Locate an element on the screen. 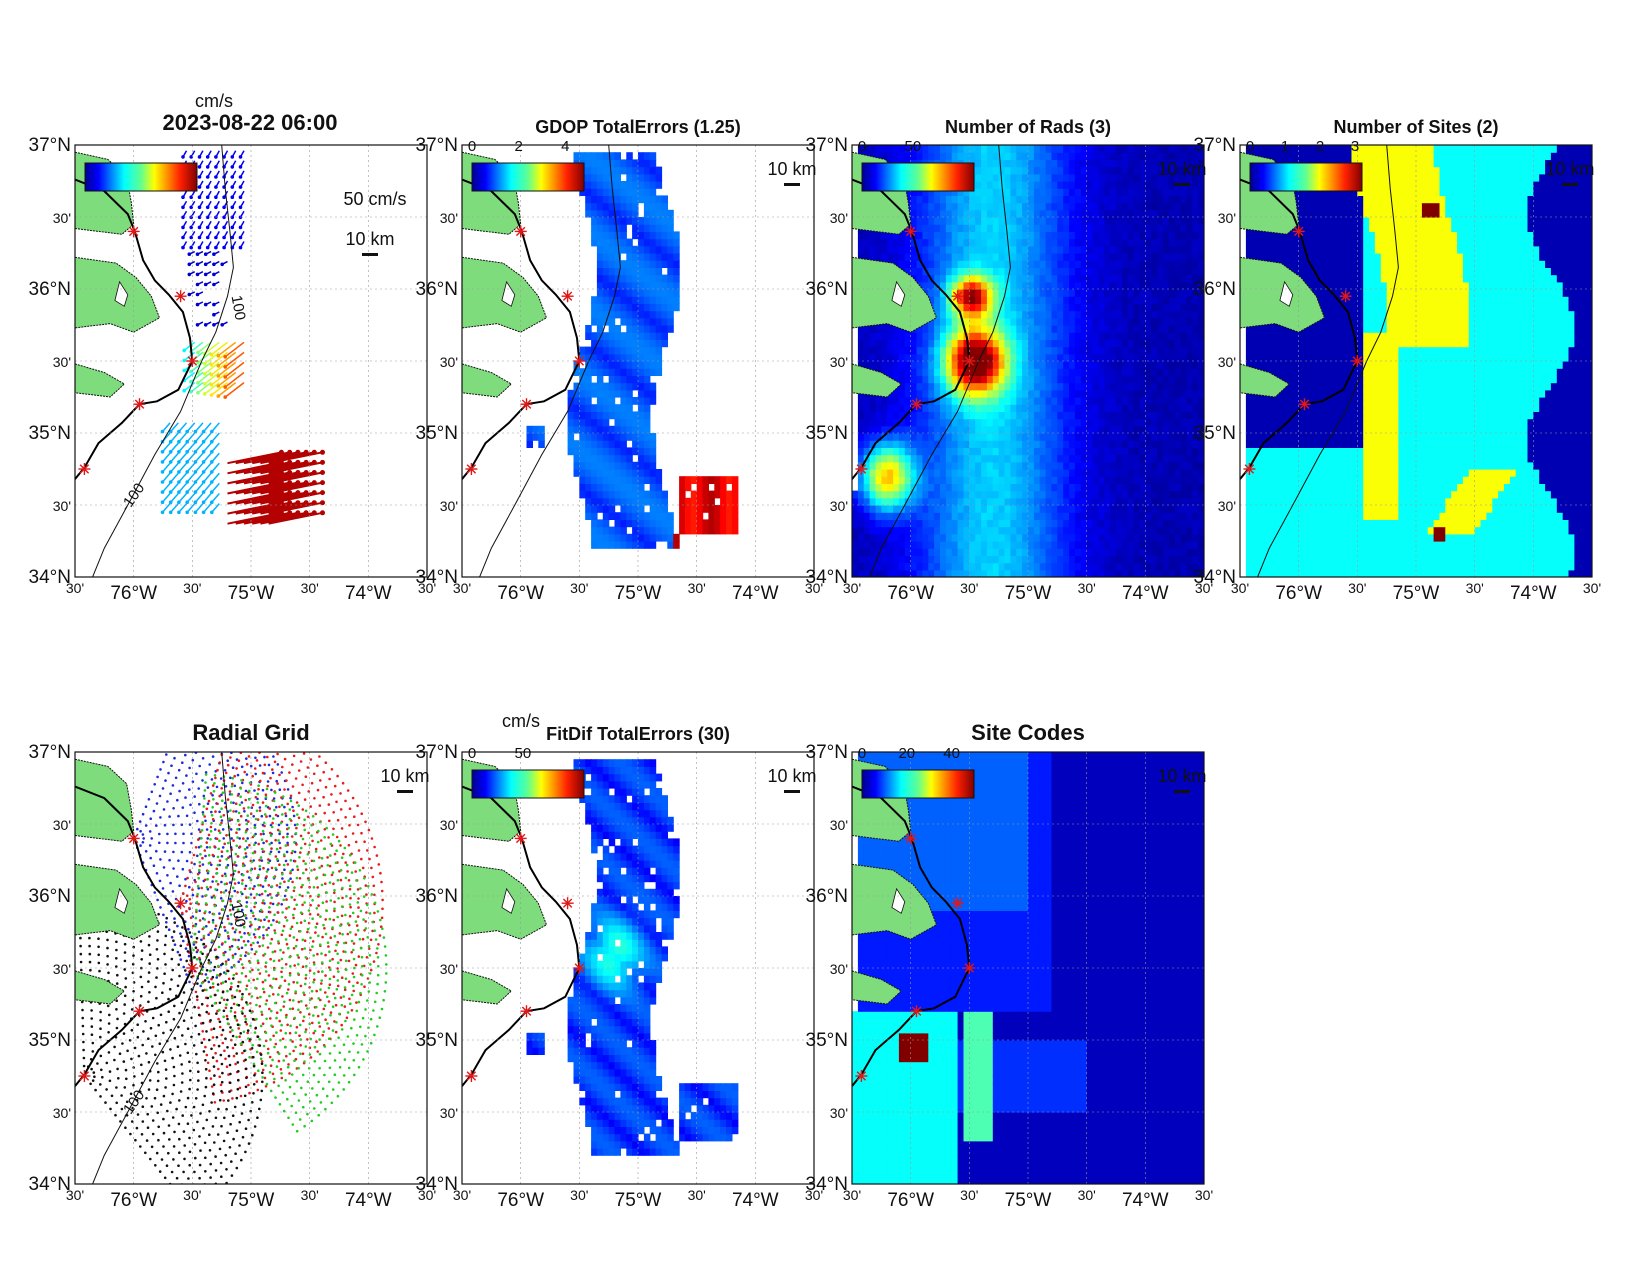  gridlines is located at coordinates (638, 361).